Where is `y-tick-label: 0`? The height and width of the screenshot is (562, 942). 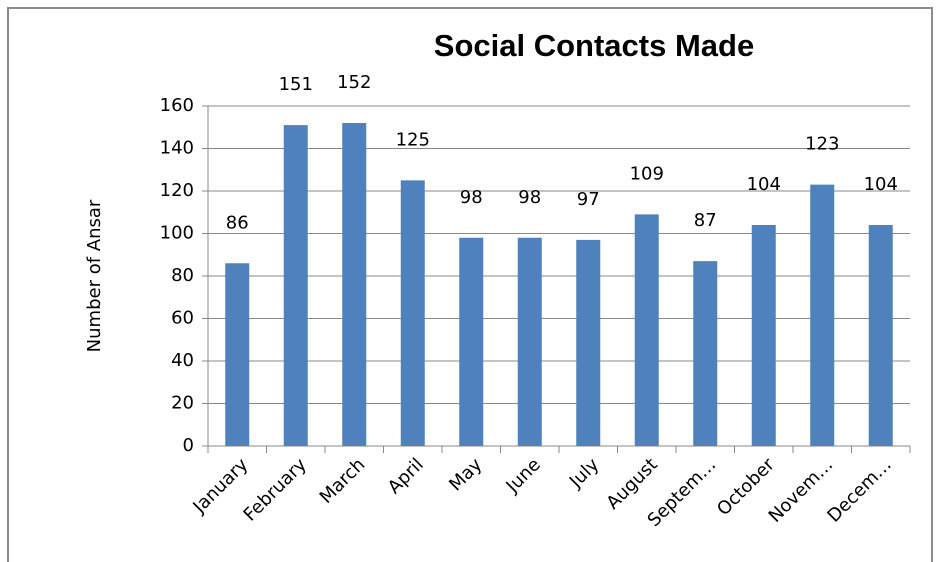
y-tick-label: 0 is located at coordinates (188, 445).